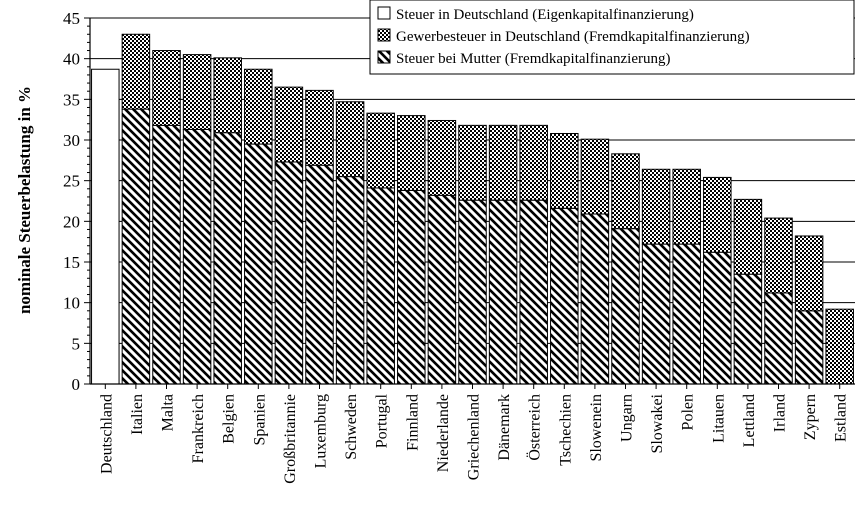 This screenshot has width=855, height=525. Describe the element at coordinates (168, 412) in the screenshot. I see `x-category-label: Malta` at that location.